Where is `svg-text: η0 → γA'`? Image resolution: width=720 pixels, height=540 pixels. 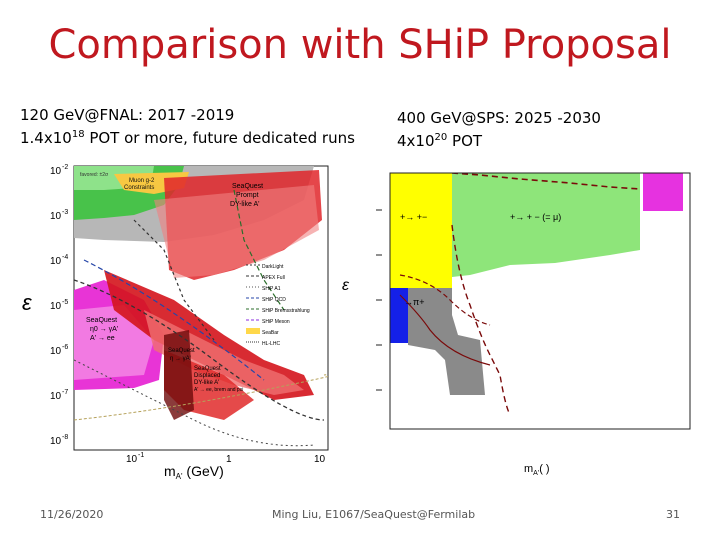
svg-text: η0 → γA' is located at coordinates (104, 329).